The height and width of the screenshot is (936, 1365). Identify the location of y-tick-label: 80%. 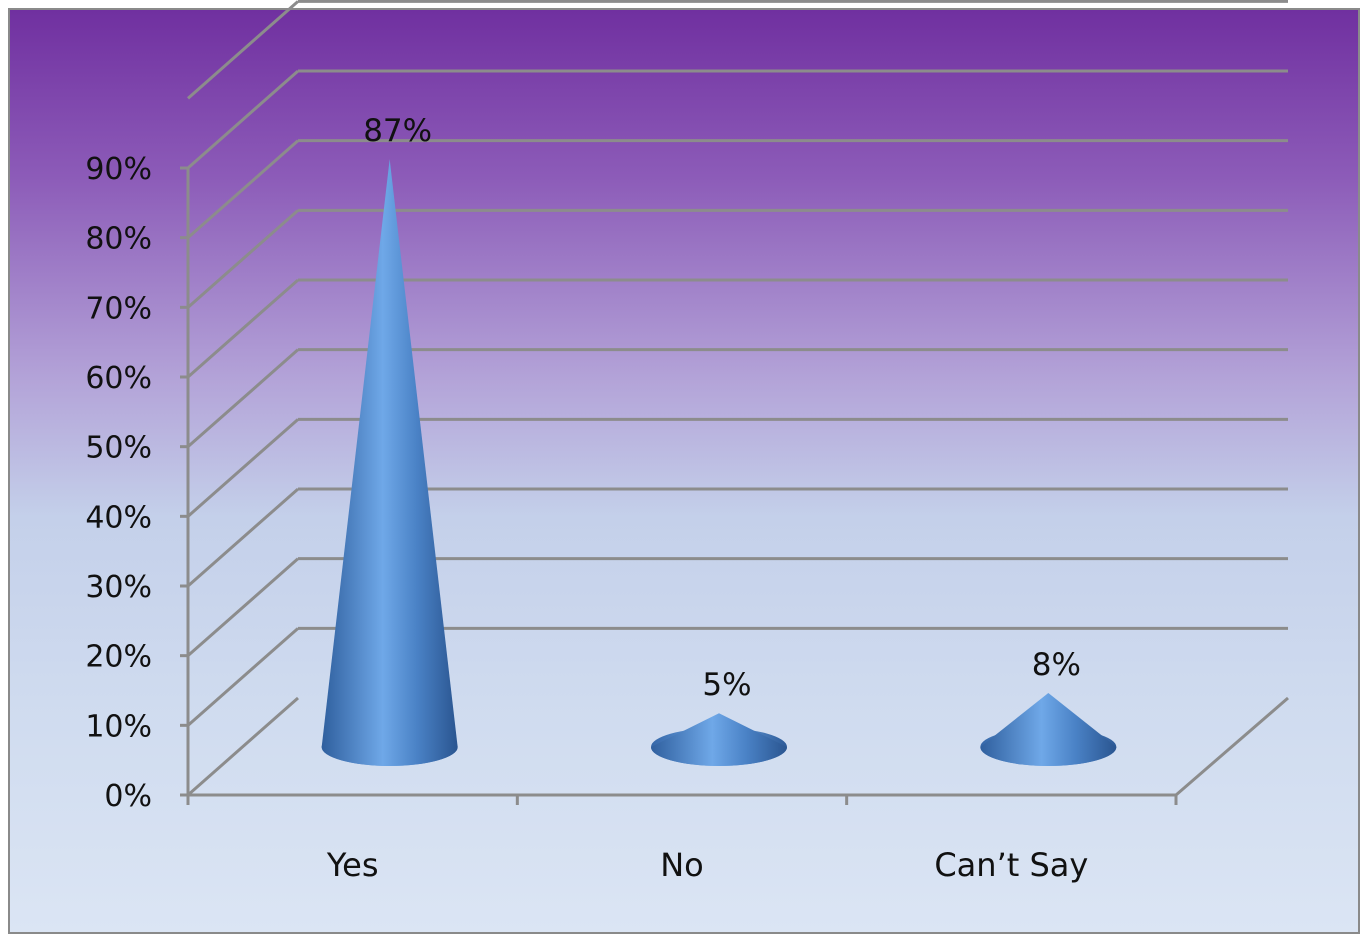
(118, 239).